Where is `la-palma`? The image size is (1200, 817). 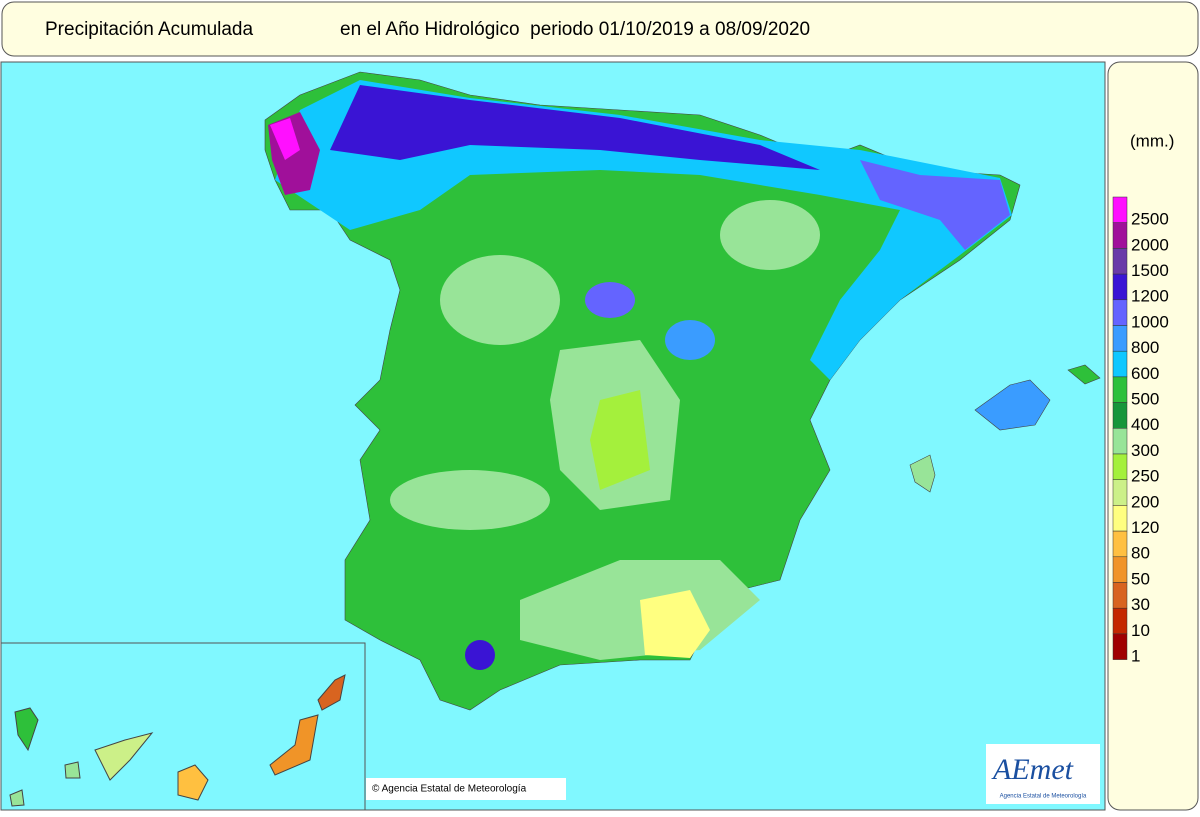 la-palma is located at coordinates (26, 729).